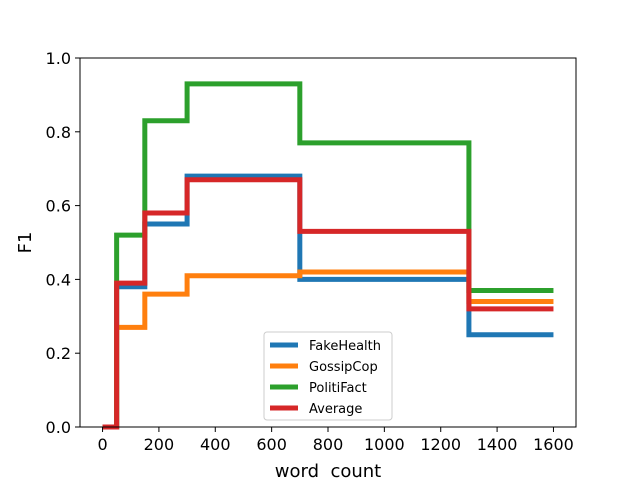 The image size is (640, 480). I want to click on y-tick-label: 0.6, so click(58, 206).